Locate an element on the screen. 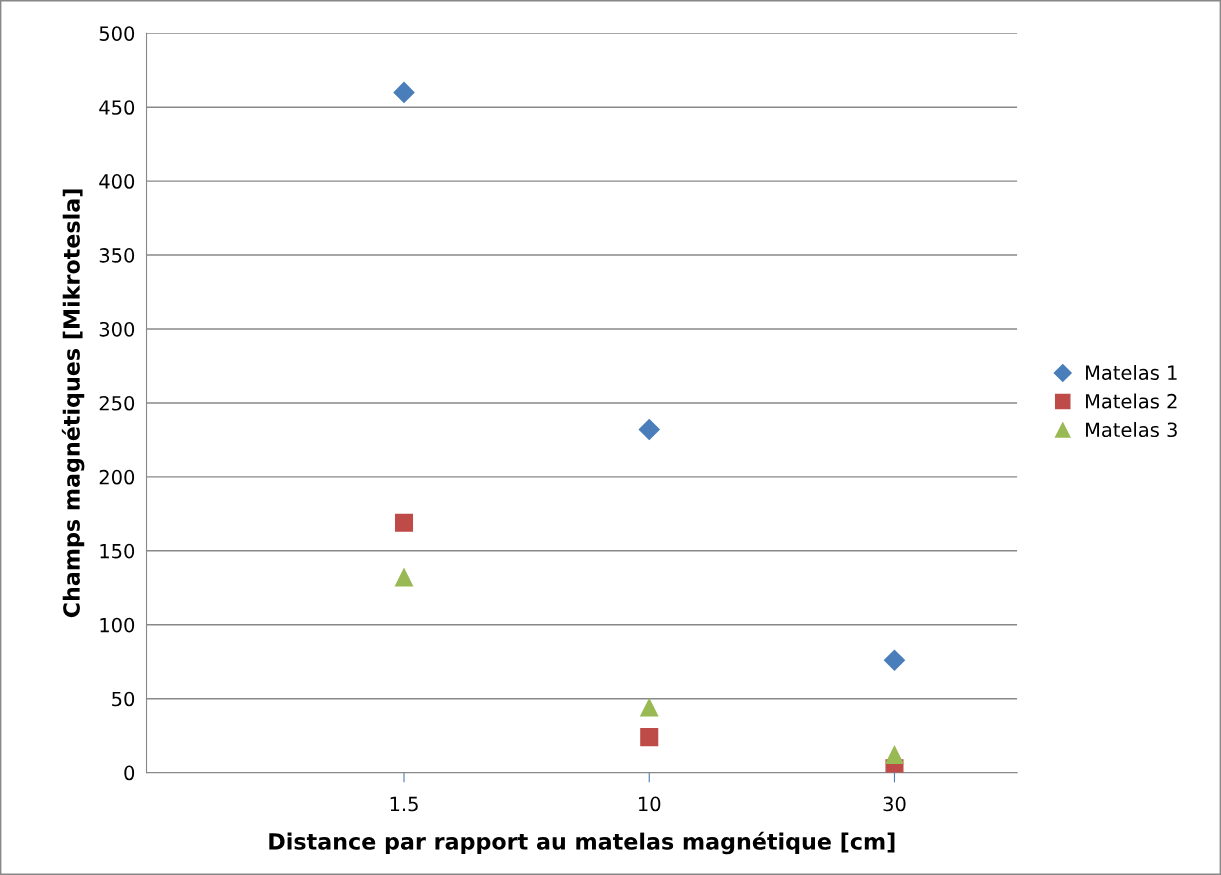 This screenshot has width=1221, height=875. y-tick-label: 0 is located at coordinates (129, 773).